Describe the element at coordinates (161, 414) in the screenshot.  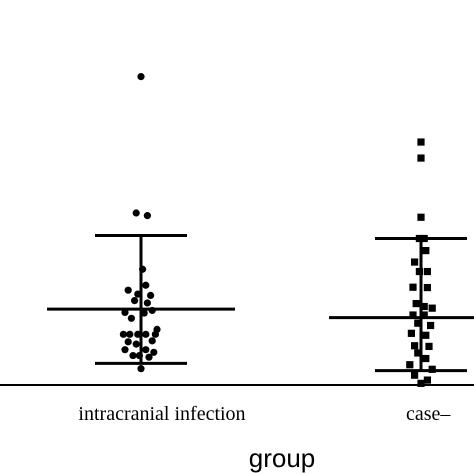
I see `x-tick-label-0: intracranial infection` at that location.